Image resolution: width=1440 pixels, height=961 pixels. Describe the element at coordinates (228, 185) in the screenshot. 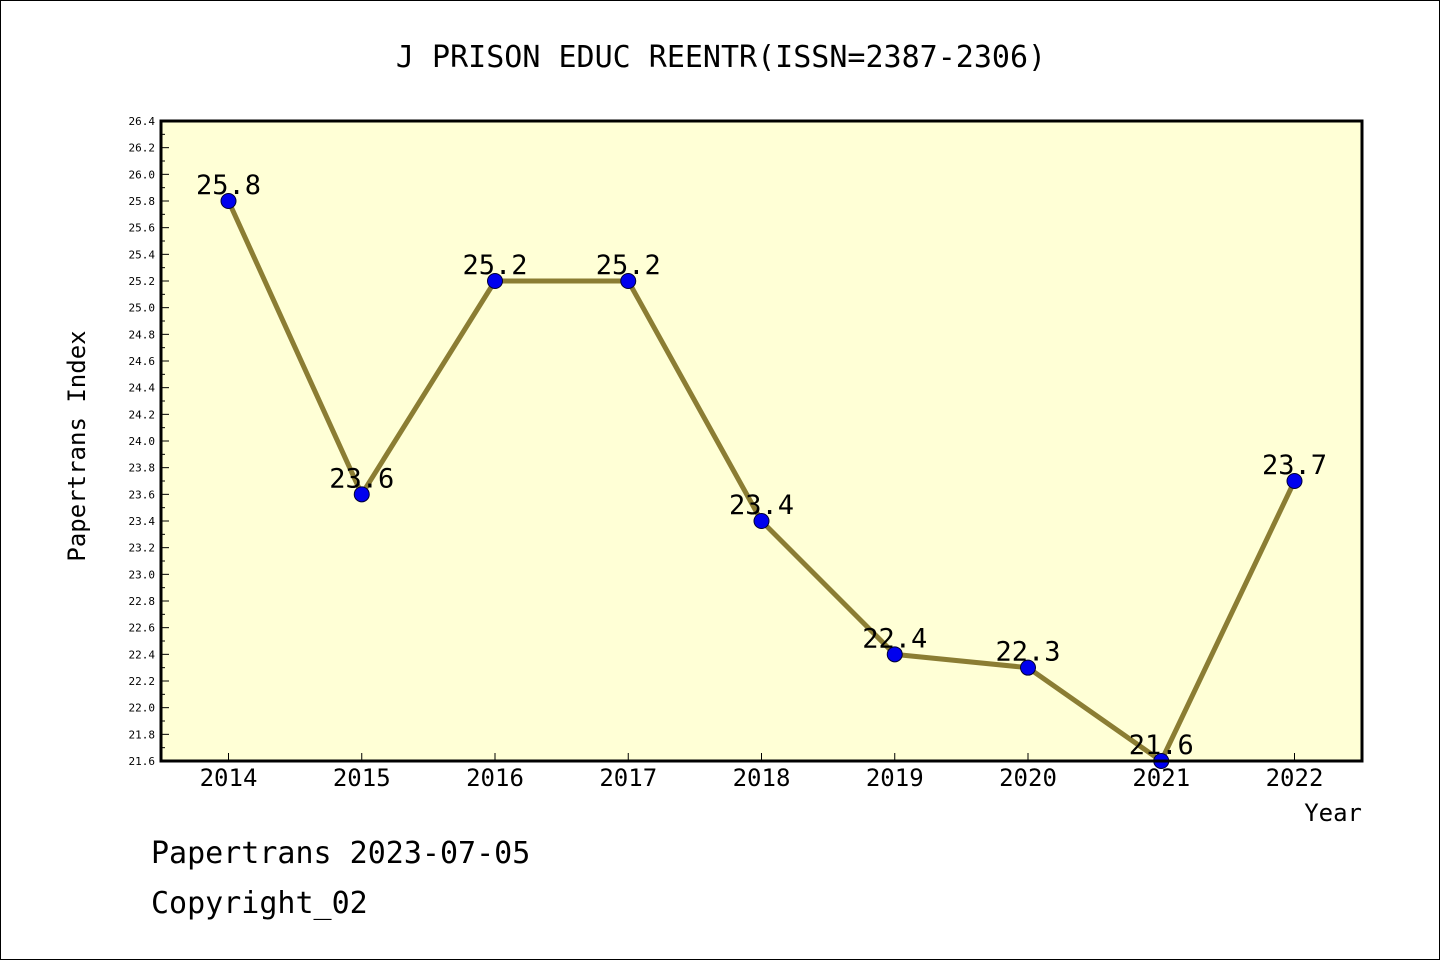

I see `data-label: 25.8` at that location.